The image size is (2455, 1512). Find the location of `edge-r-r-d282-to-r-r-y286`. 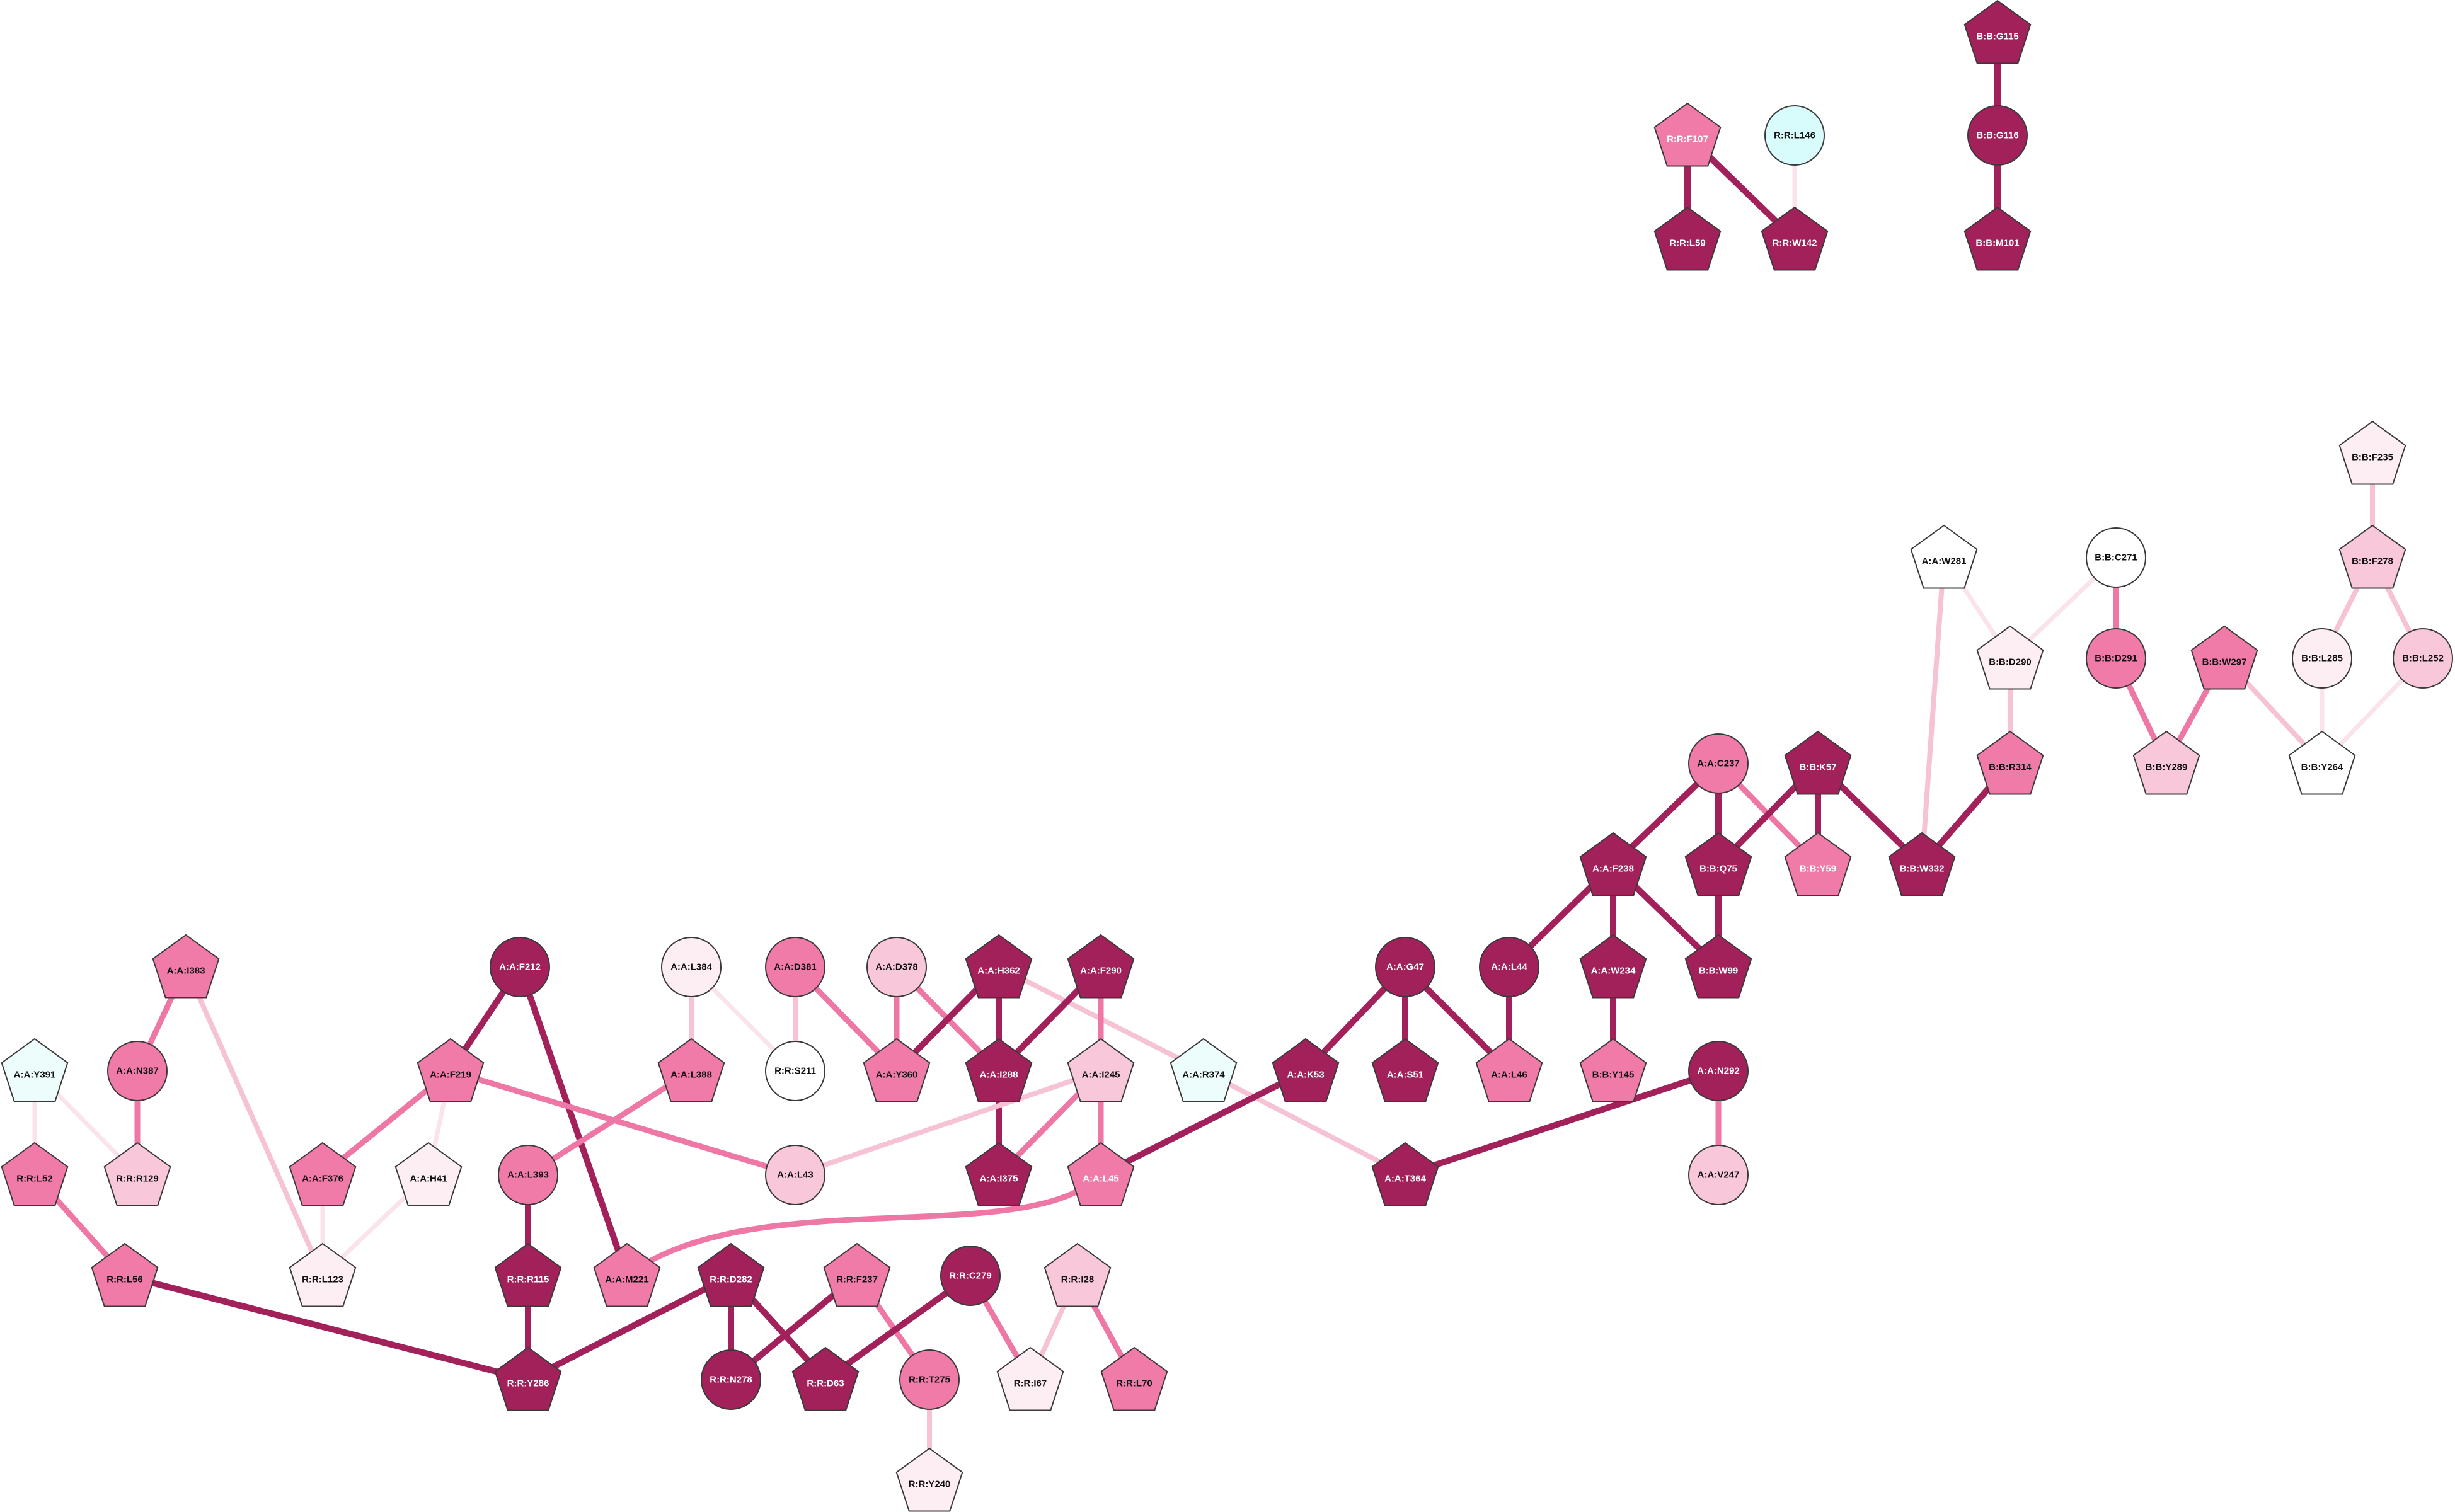

edge-r-r-d282-to-r-r-y286 is located at coordinates (630, 1328).